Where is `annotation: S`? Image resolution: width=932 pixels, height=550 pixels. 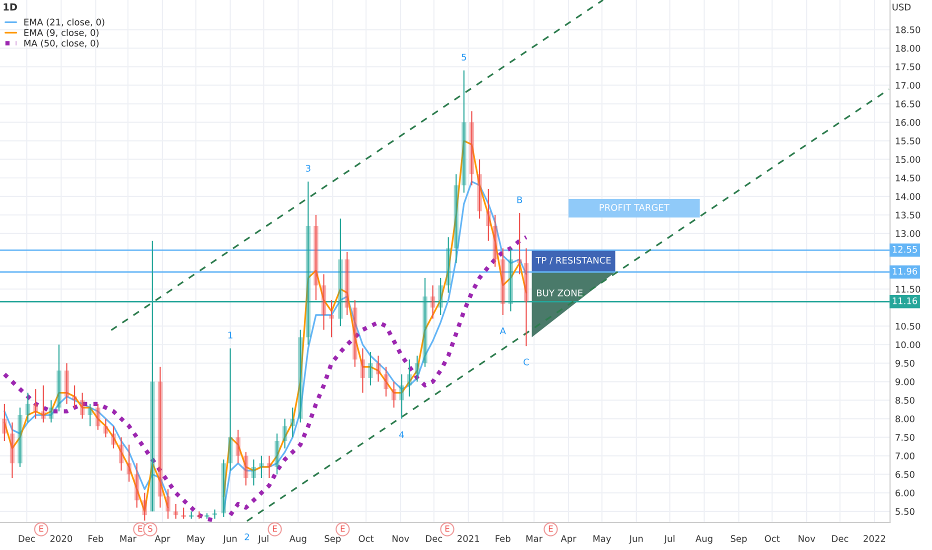
annotation: S is located at coordinates (150, 528).